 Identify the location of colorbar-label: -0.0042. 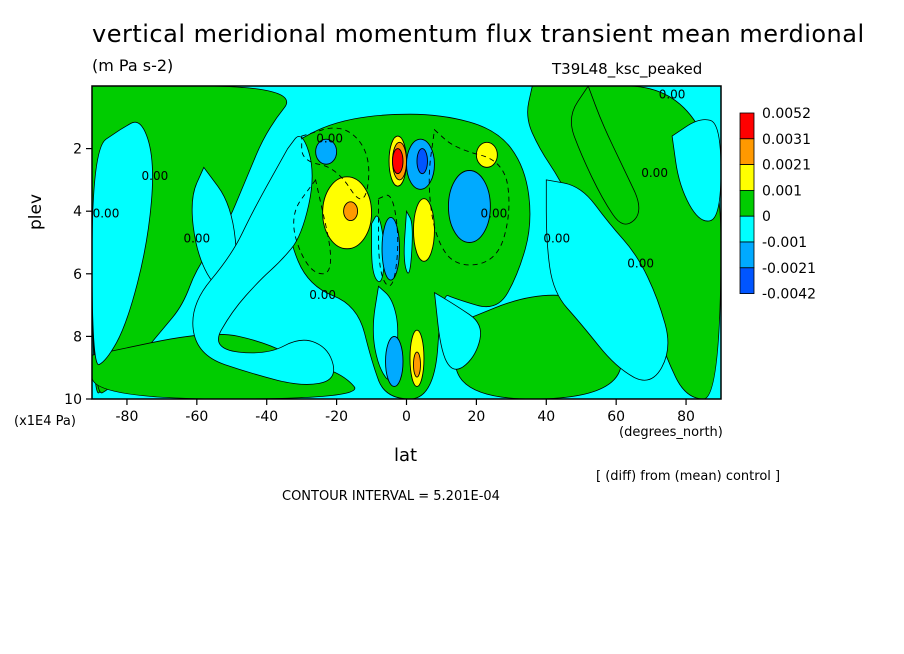
(789, 295).